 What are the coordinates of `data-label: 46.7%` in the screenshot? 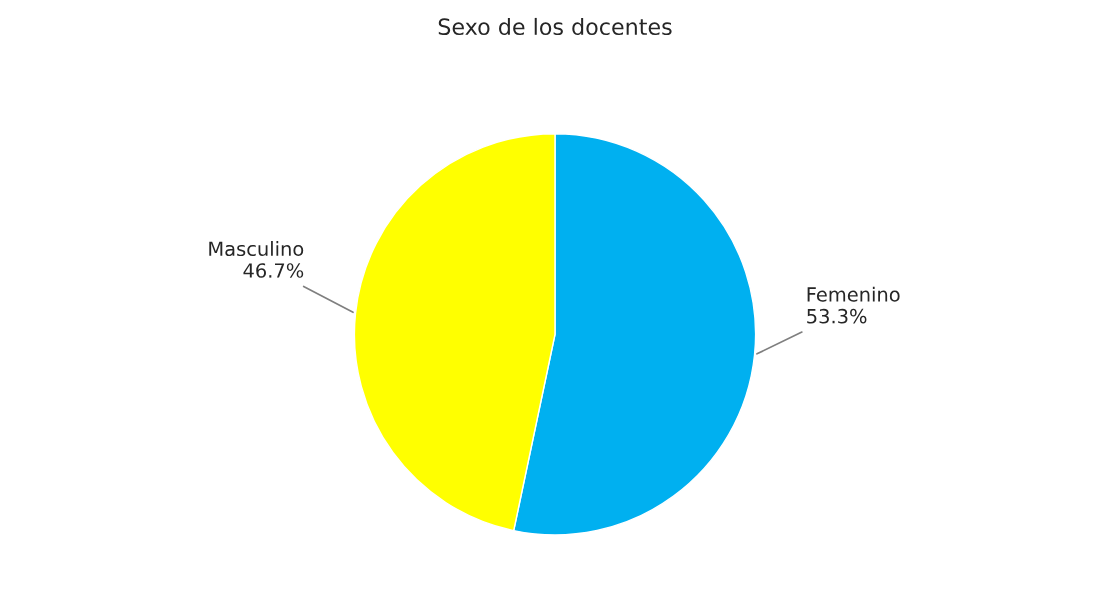 It's located at (273, 270).